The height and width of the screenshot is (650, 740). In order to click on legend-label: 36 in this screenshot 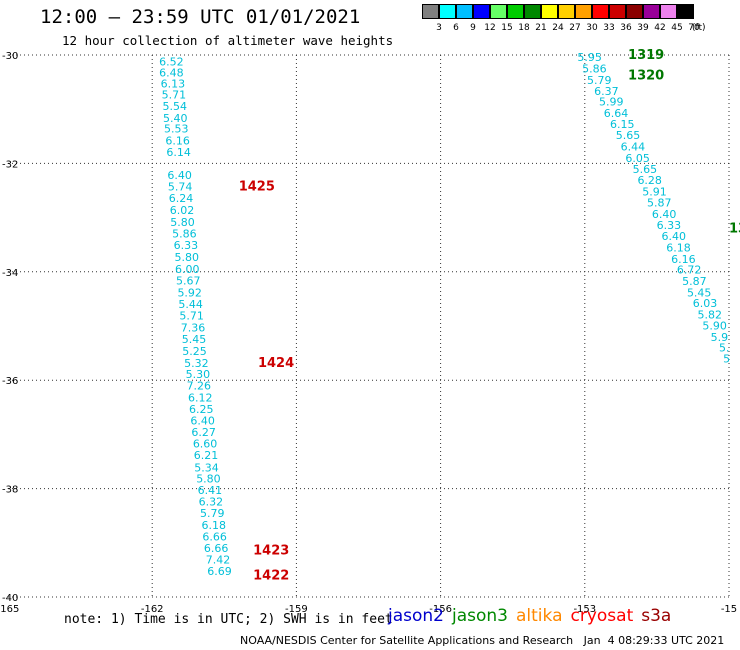, I will do `click(626, 28)`.